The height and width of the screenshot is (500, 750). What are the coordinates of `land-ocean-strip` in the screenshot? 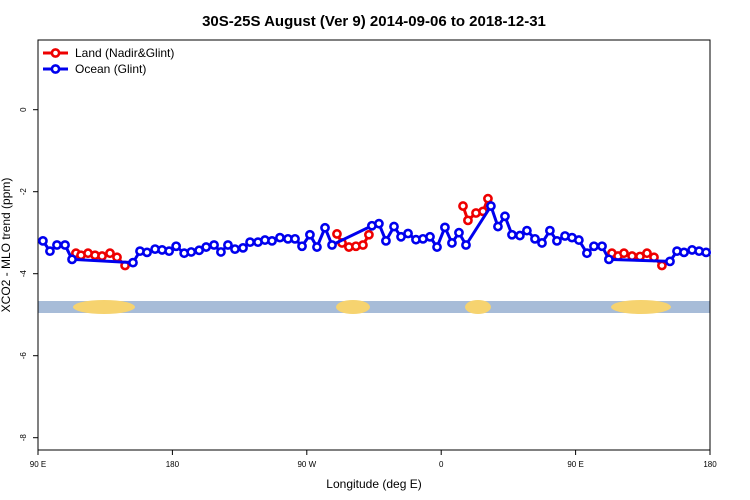 It's located at (374, 307).